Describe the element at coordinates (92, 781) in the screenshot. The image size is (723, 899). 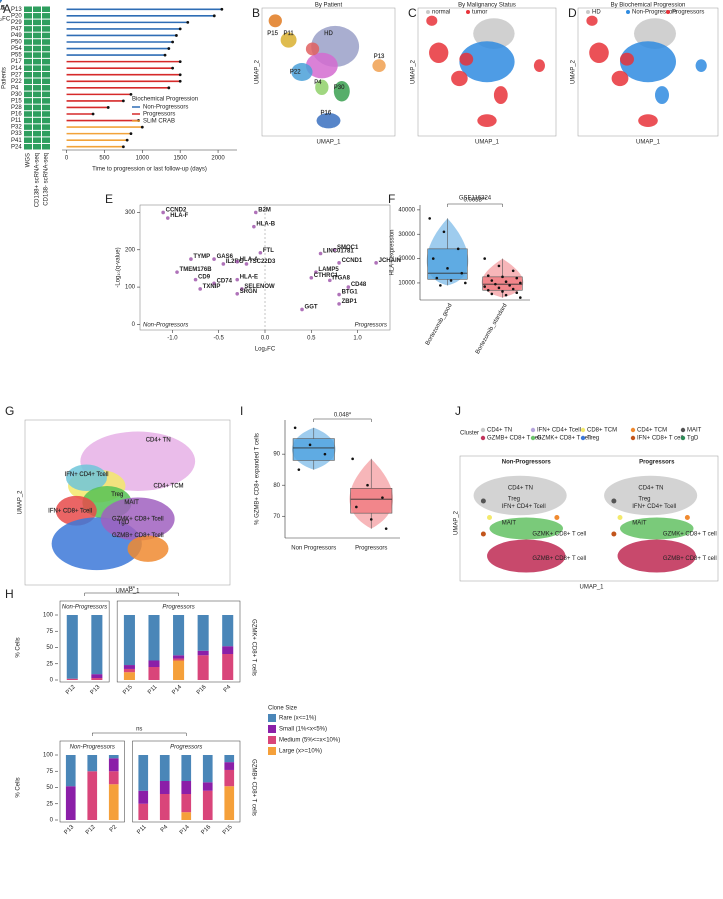
I see `group-frame` at that location.